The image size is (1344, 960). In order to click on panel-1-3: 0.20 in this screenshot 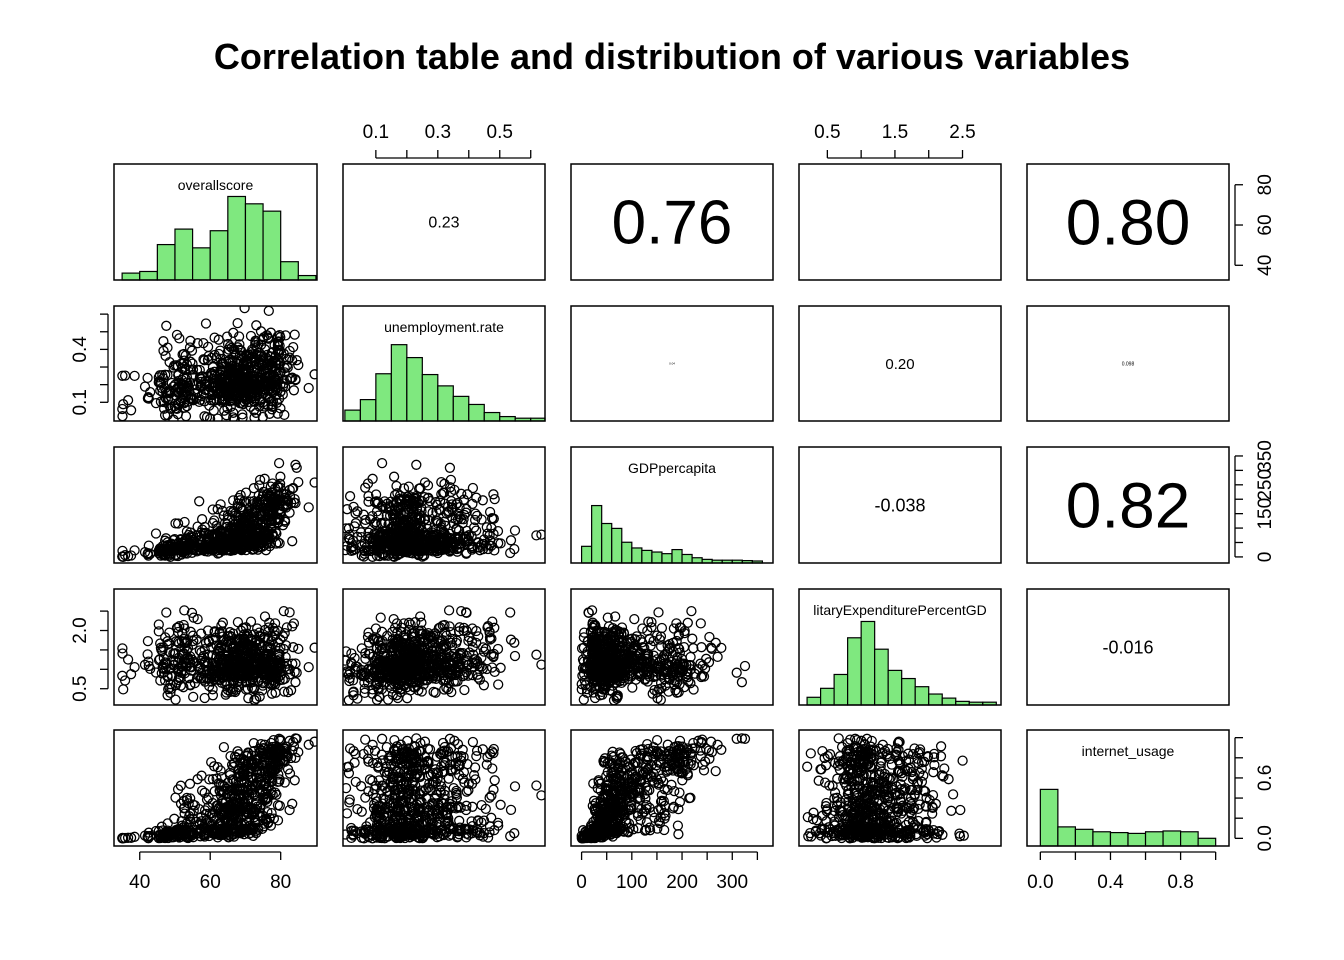, I will do `click(900, 363)`.